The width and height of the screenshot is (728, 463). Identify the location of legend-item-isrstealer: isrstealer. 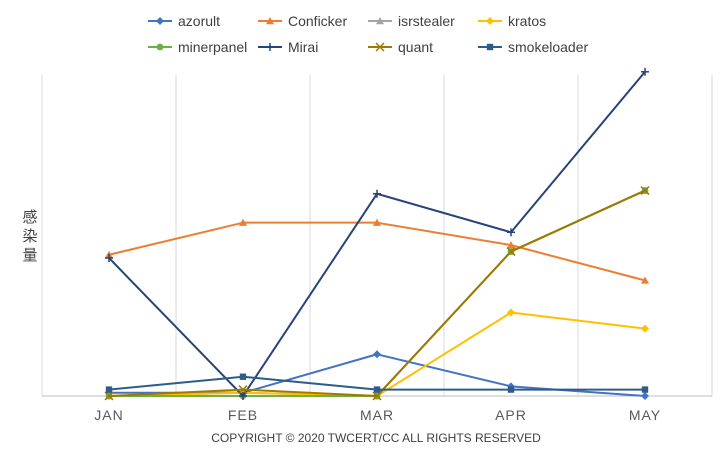
(411, 21).